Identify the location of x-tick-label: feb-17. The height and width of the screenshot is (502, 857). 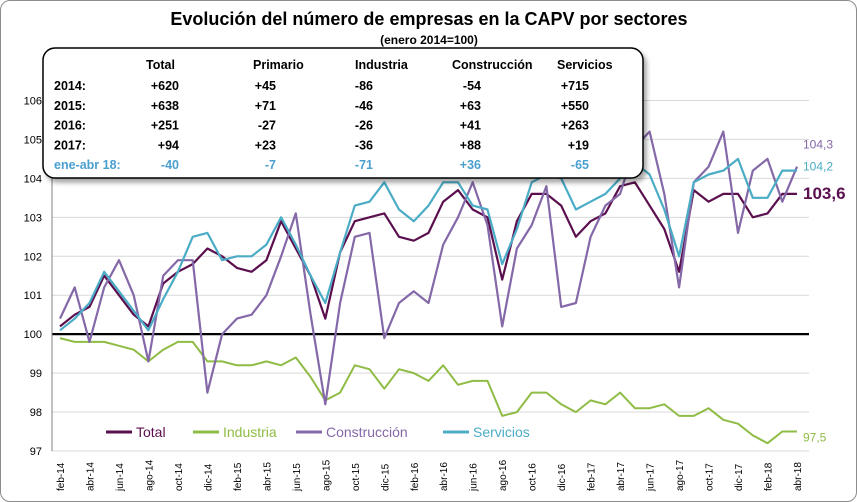
(592, 476).